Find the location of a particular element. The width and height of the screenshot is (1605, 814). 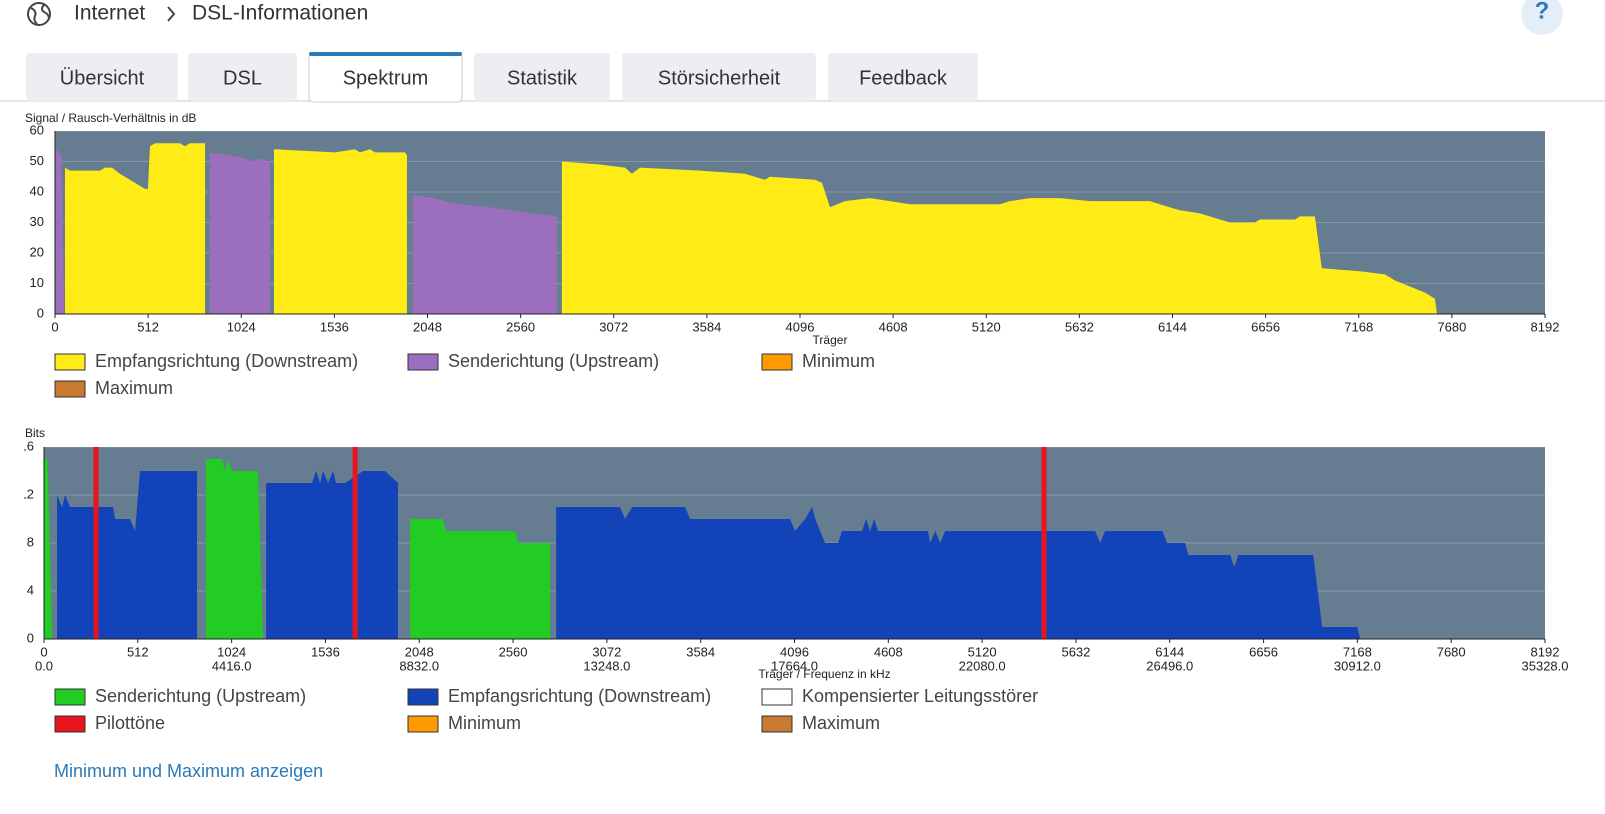

legend-label: Pilottöne is located at coordinates (130, 723).